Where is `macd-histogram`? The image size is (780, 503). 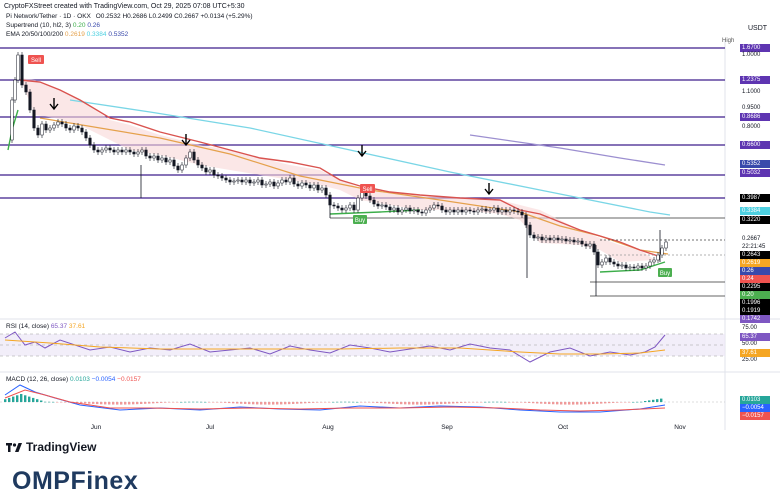
macd-histogram is located at coordinates (333, 399).